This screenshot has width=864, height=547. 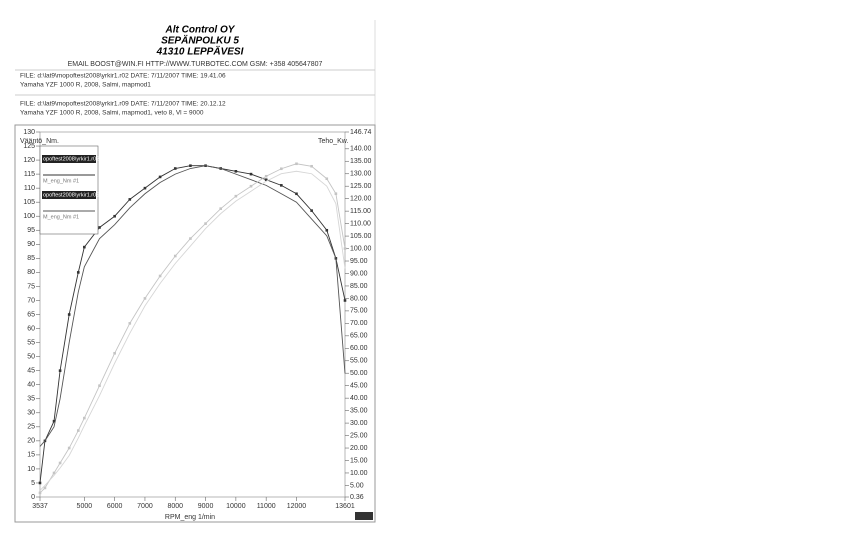 What do you see at coordinates (359, 473) in the screenshot?
I see `y2-tick-label: 10.00` at bounding box center [359, 473].